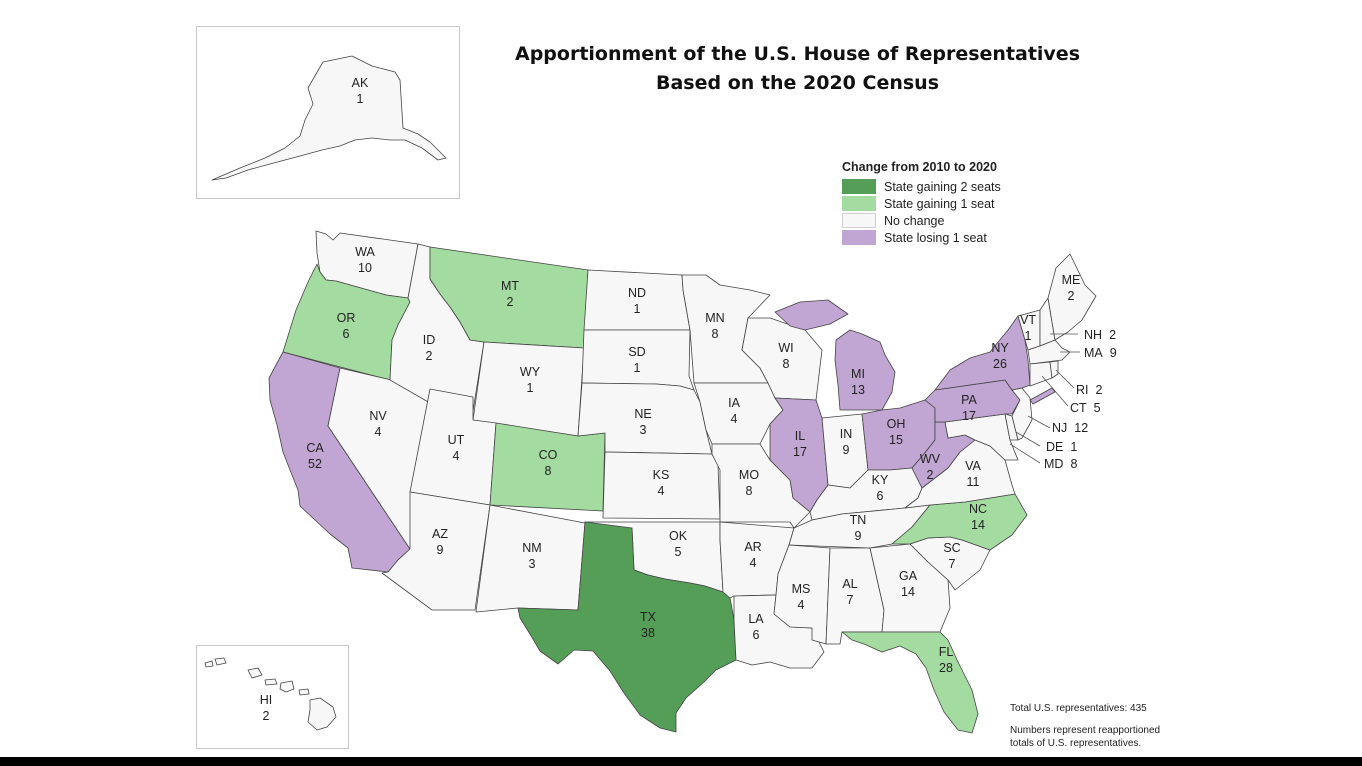 The height and width of the screenshot is (766, 1362). I want to click on state-seats-sc: 7, so click(952, 564).